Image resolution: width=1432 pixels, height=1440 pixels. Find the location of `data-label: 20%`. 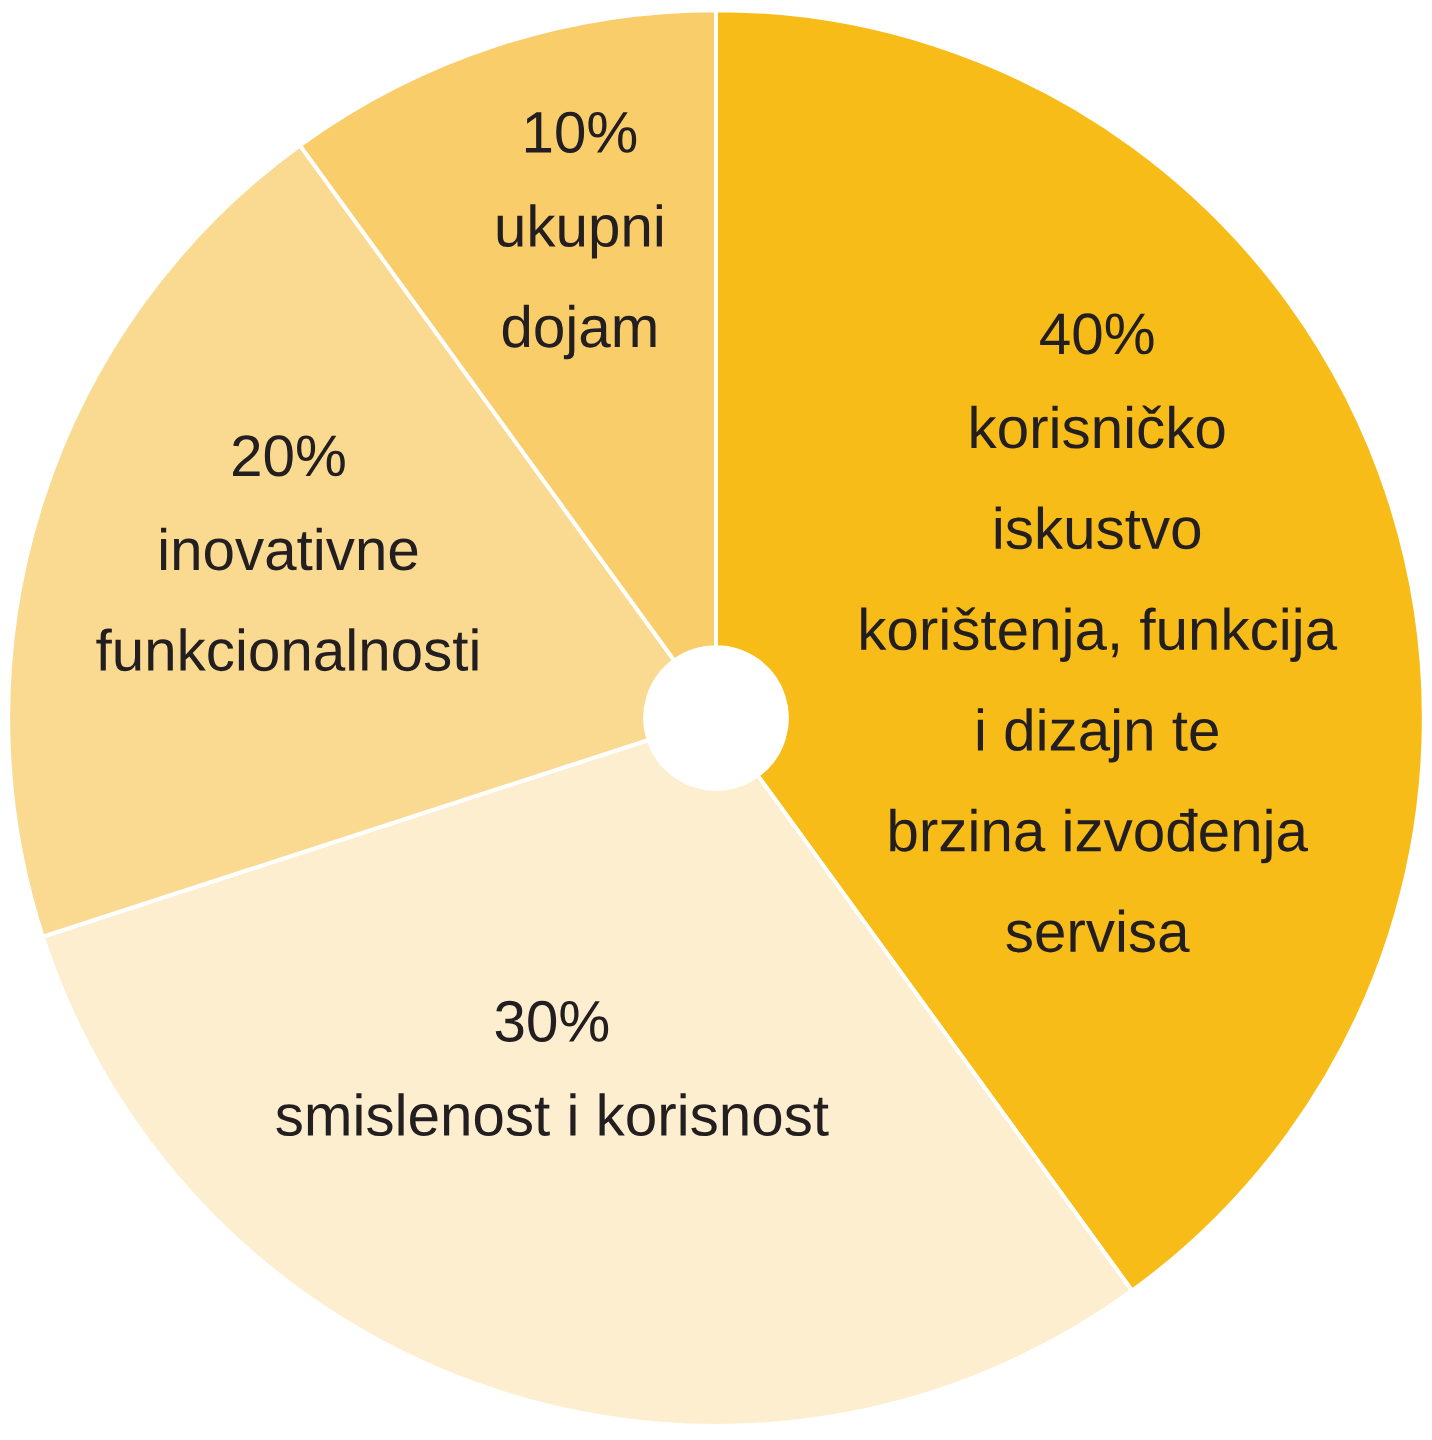

data-label: 20% is located at coordinates (289, 456).